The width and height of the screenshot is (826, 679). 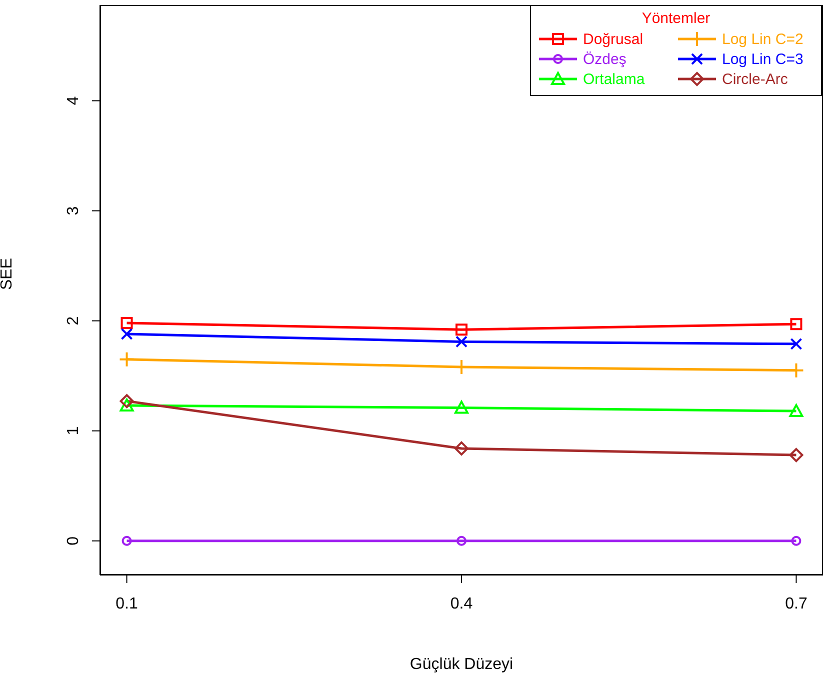 I want to click on x-tick-label: 0.7, so click(x=796, y=603).